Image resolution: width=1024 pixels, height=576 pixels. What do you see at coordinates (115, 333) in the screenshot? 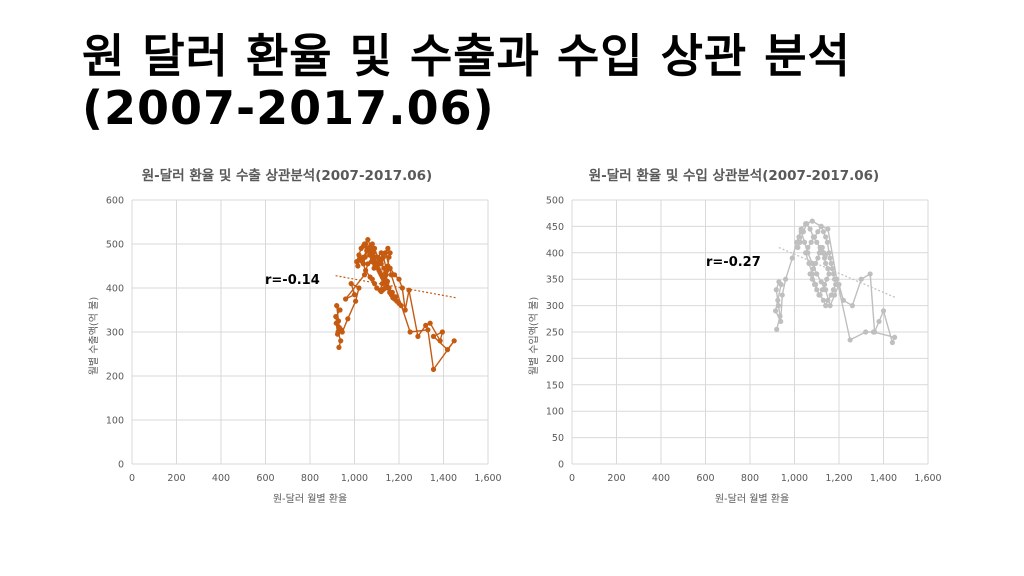
I see `y-tick-label: 300` at bounding box center [115, 333].